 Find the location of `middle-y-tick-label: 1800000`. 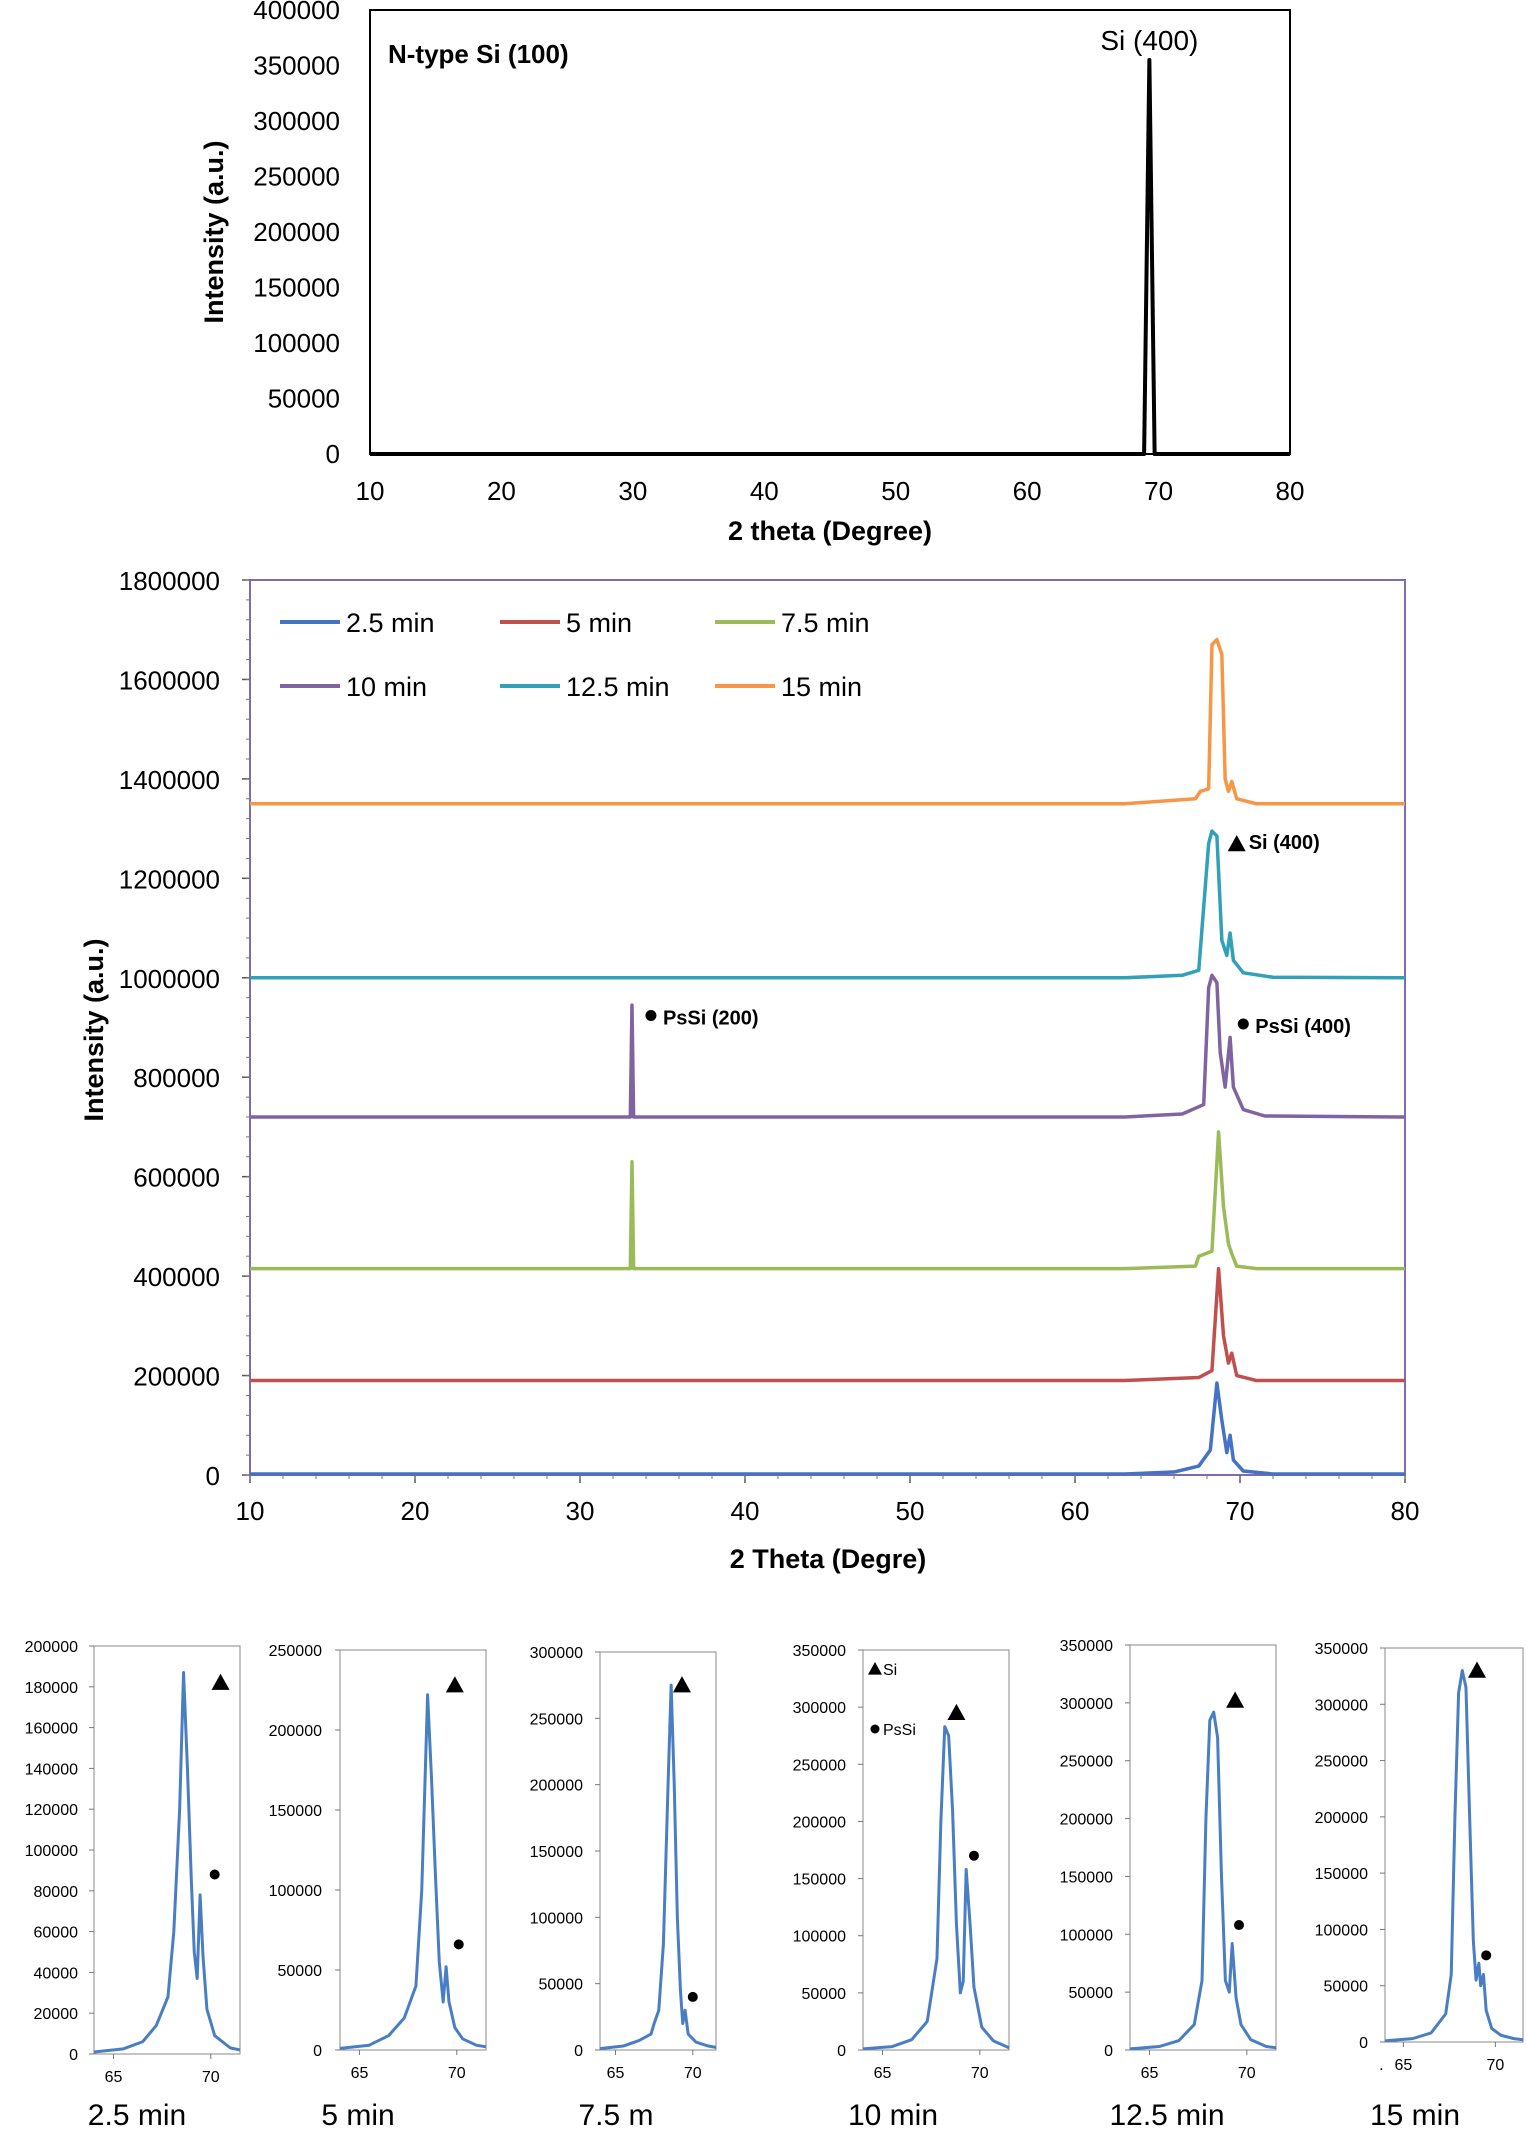

middle-y-tick-label: 1800000 is located at coordinates (169, 581).